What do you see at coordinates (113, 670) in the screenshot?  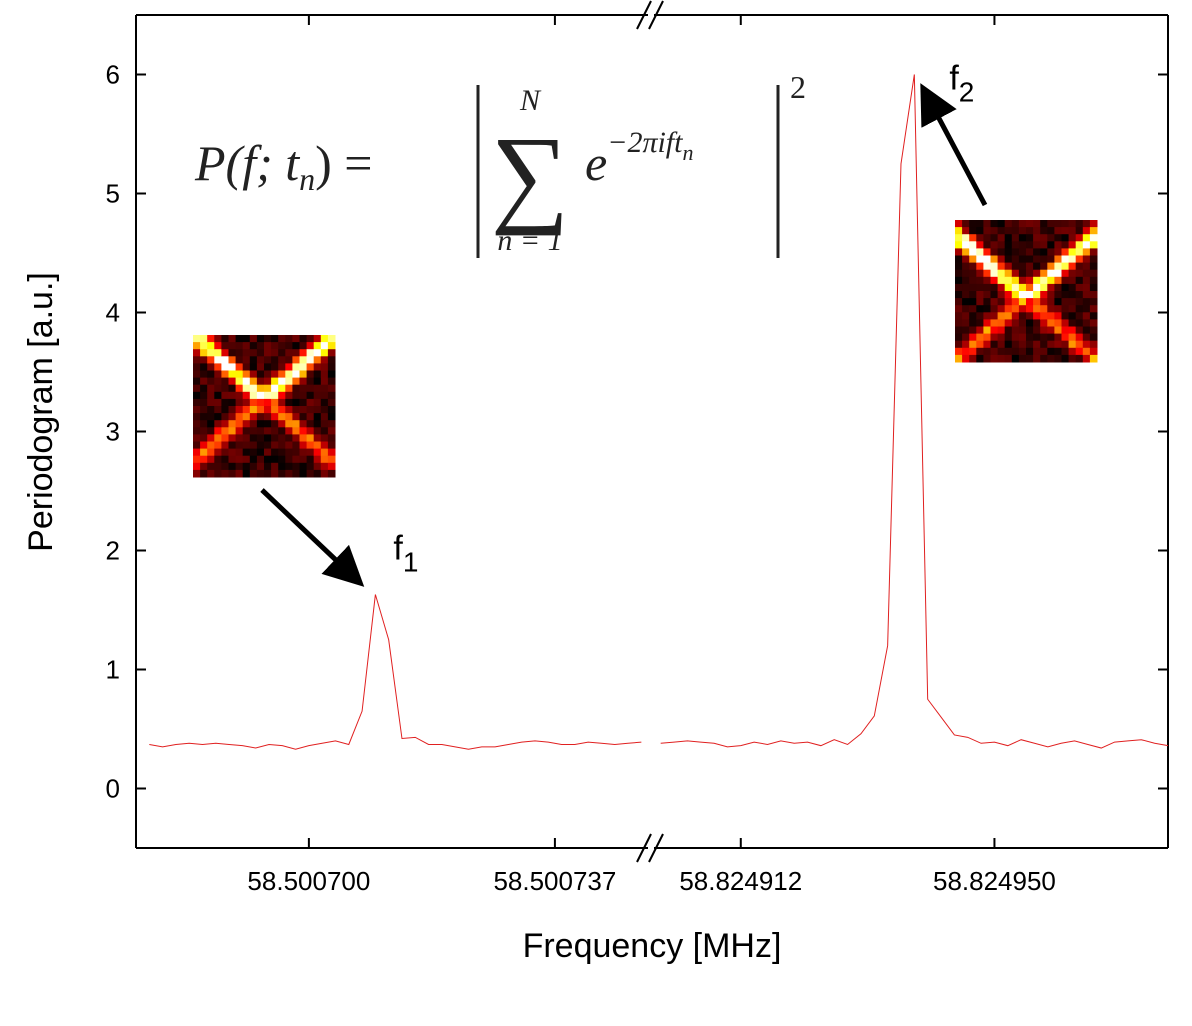 I see `y-tick-label: 1` at bounding box center [113, 670].